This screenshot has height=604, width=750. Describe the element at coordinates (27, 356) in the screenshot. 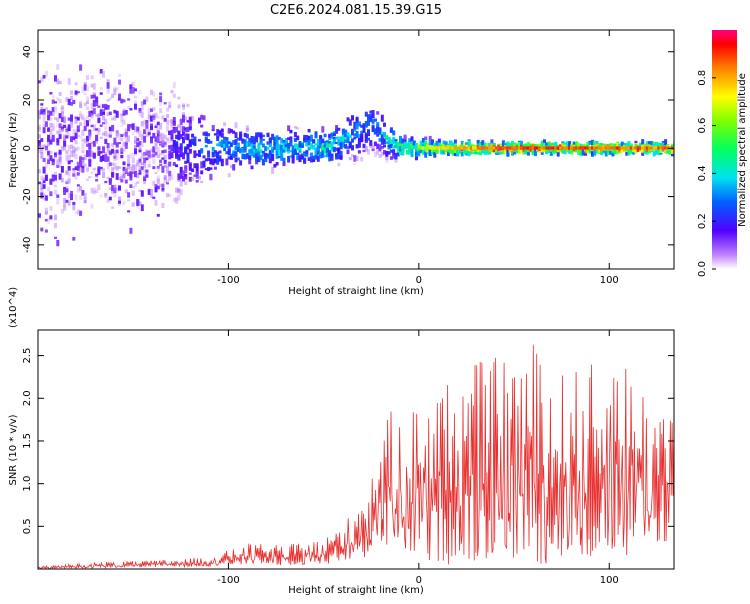

I see `y-tick-label: 2.5` at that location.